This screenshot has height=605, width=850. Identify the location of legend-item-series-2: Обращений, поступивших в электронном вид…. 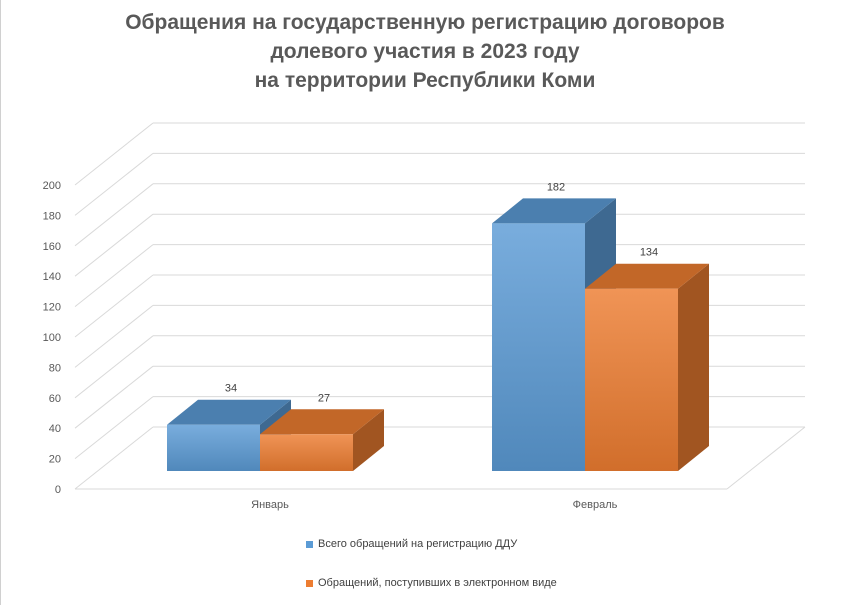
(431, 583).